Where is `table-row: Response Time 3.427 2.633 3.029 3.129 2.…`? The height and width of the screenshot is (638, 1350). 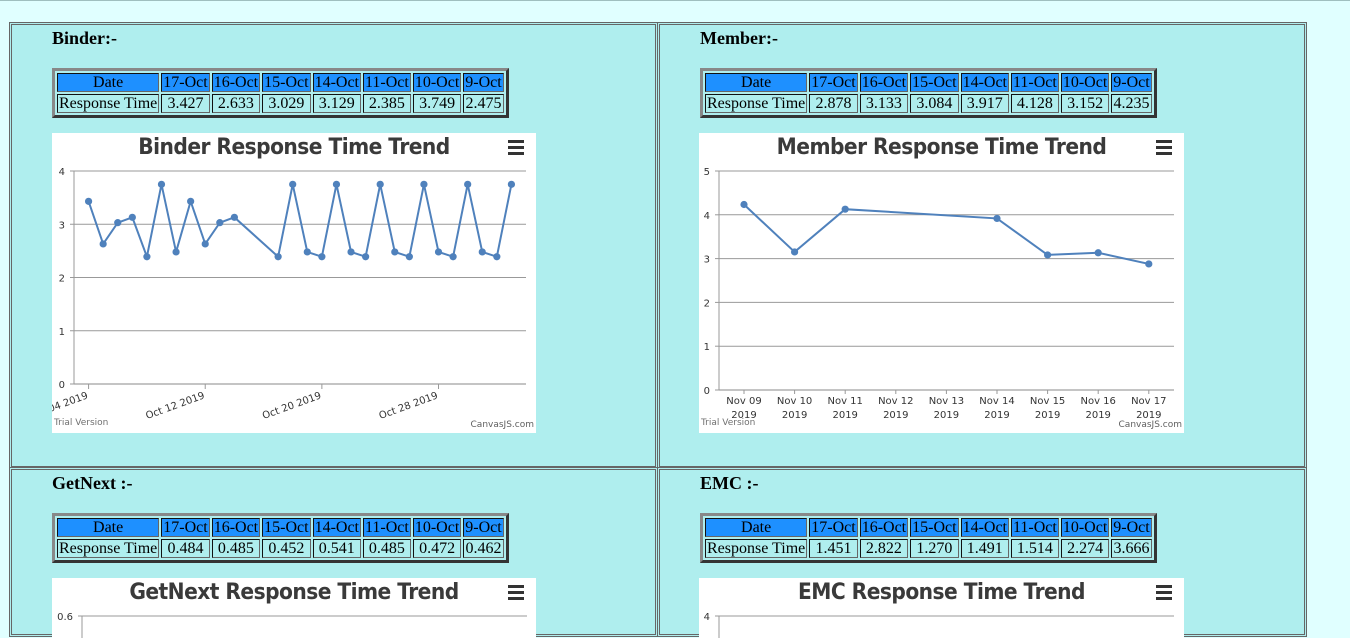
table-row: Response Time 3.427 2.633 3.029 3.129 2.… is located at coordinates (280, 103).